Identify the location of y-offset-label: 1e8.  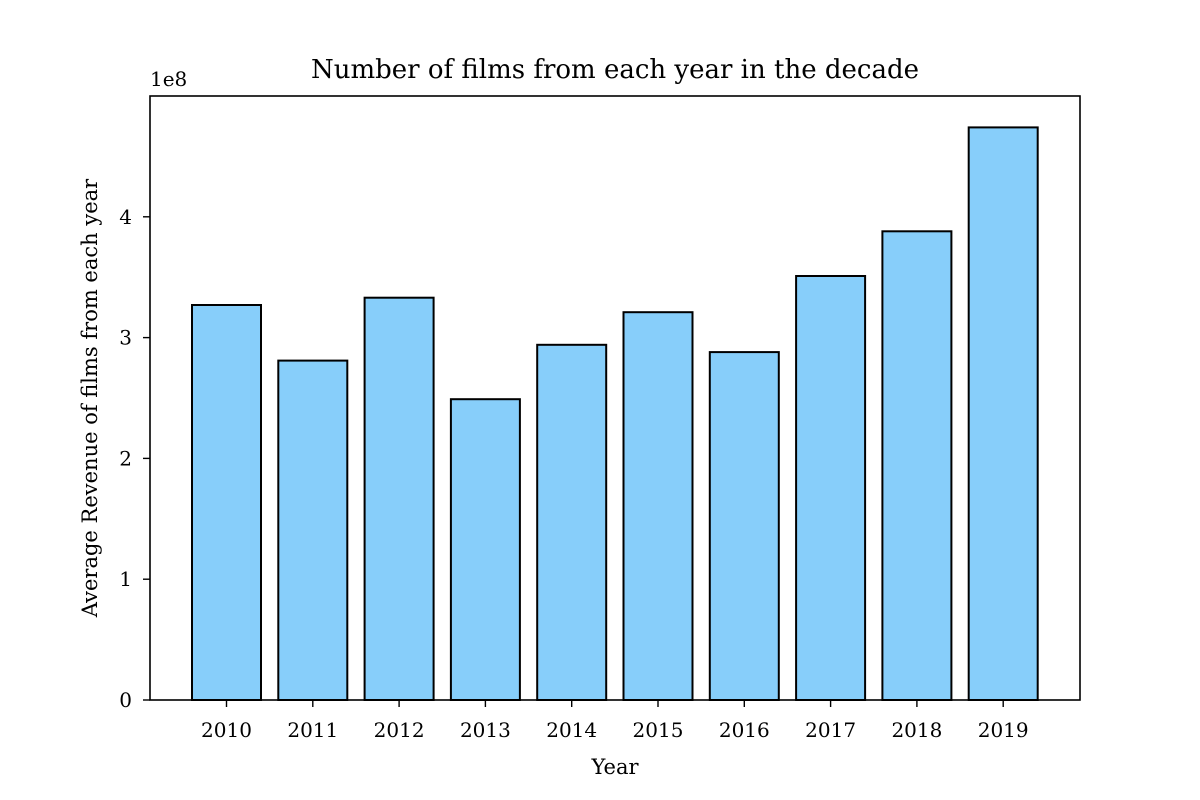
(168, 79).